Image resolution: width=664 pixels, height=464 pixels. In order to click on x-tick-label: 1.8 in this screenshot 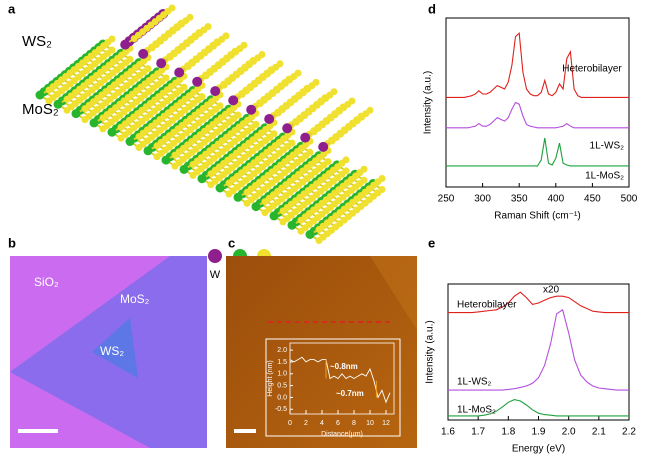, I will do `click(508, 432)`.